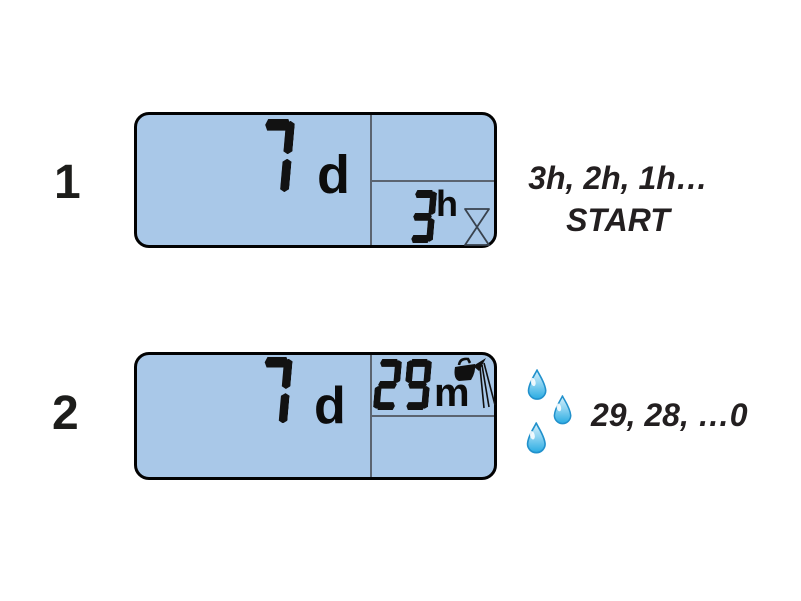  What do you see at coordinates (422, 216) in the screenshot?
I see `interval-value-display` at bounding box center [422, 216].